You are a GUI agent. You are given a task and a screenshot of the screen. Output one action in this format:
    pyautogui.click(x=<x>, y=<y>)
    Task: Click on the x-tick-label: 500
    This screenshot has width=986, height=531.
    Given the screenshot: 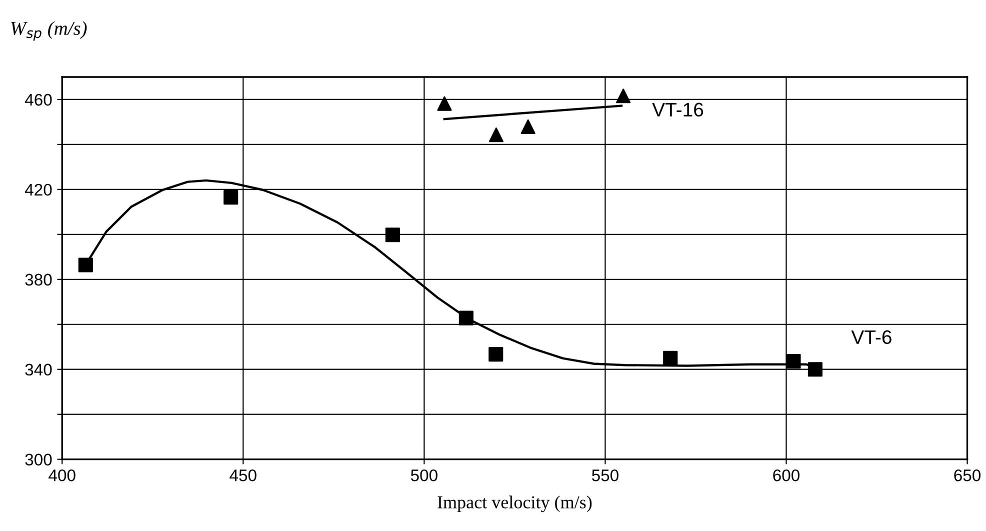 What is the action you would take?
    pyautogui.click(x=424, y=475)
    